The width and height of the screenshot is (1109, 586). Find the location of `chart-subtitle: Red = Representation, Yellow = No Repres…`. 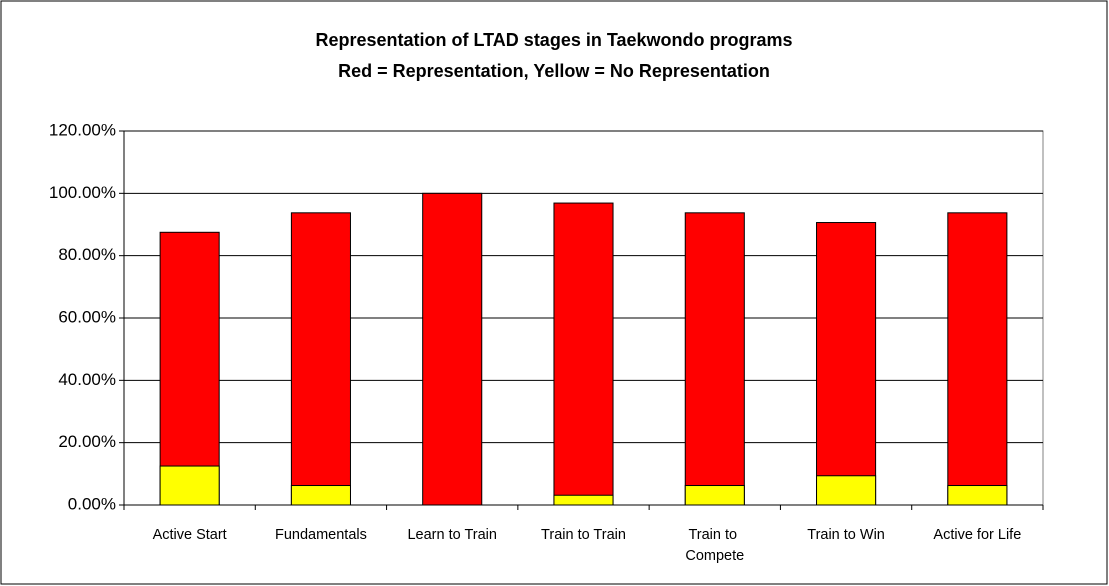

chart-subtitle: Red = Representation, Yellow = No Repres… is located at coordinates (554, 71).